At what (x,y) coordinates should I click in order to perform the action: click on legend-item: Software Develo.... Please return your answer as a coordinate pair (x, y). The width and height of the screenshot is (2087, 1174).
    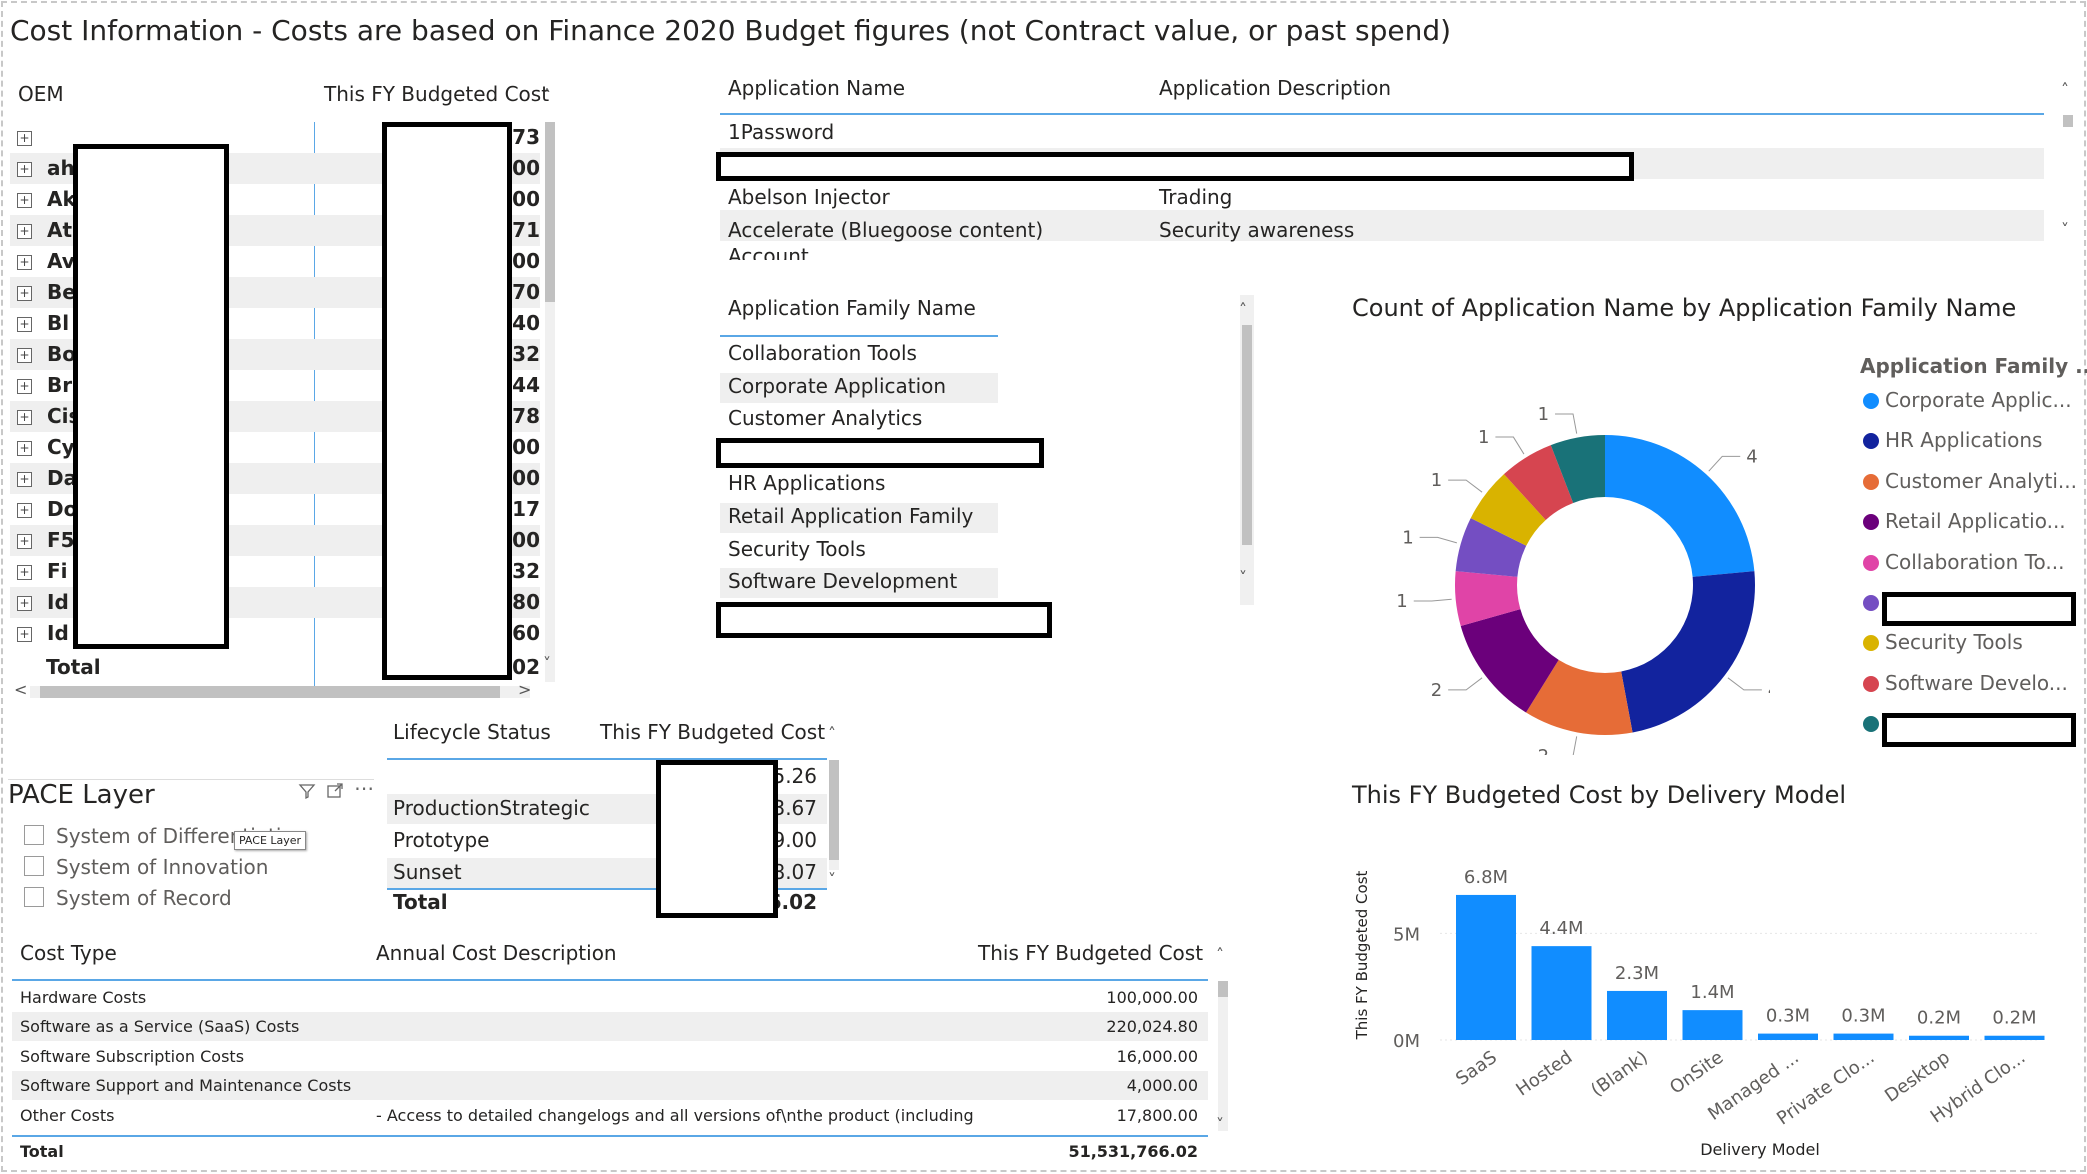
    Looking at the image, I should click on (1976, 682).